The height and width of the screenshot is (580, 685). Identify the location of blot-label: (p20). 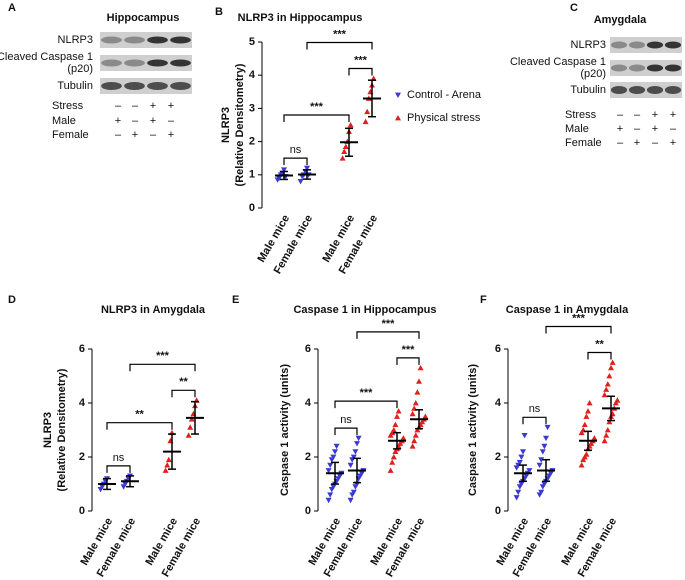
(593, 74).